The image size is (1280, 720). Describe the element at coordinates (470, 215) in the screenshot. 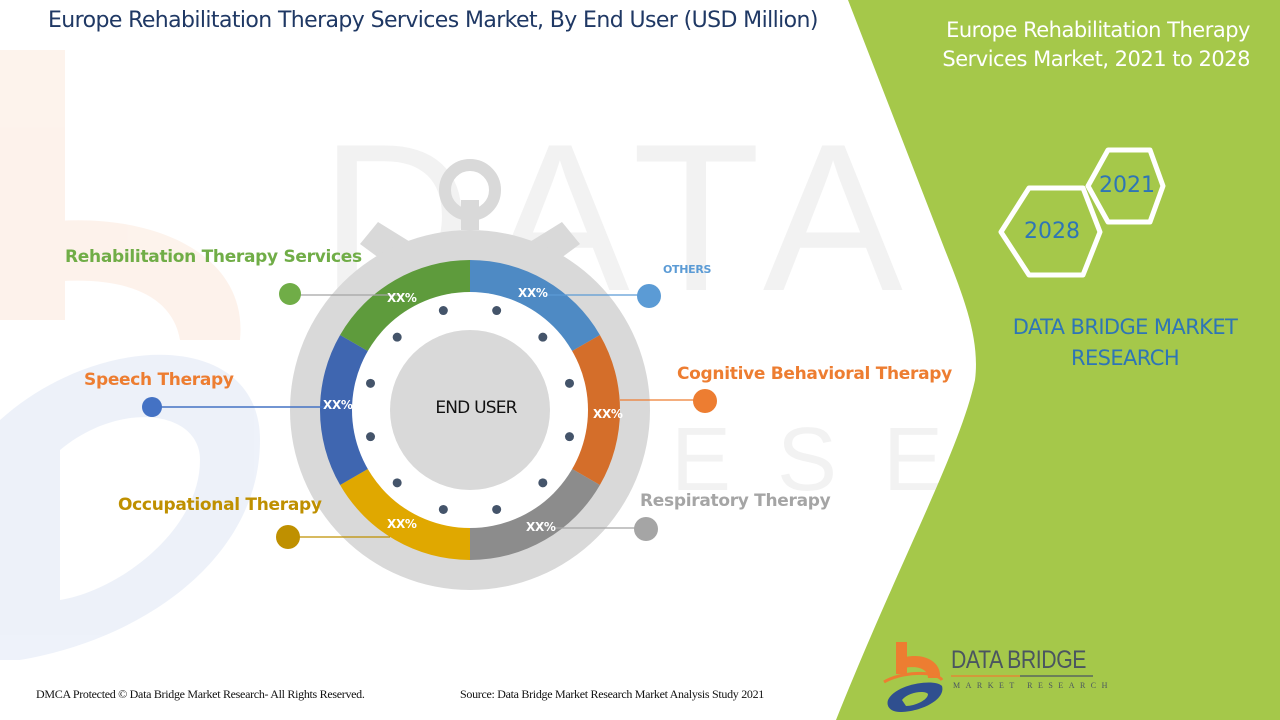

I see `stopwatch-stem` at that location.